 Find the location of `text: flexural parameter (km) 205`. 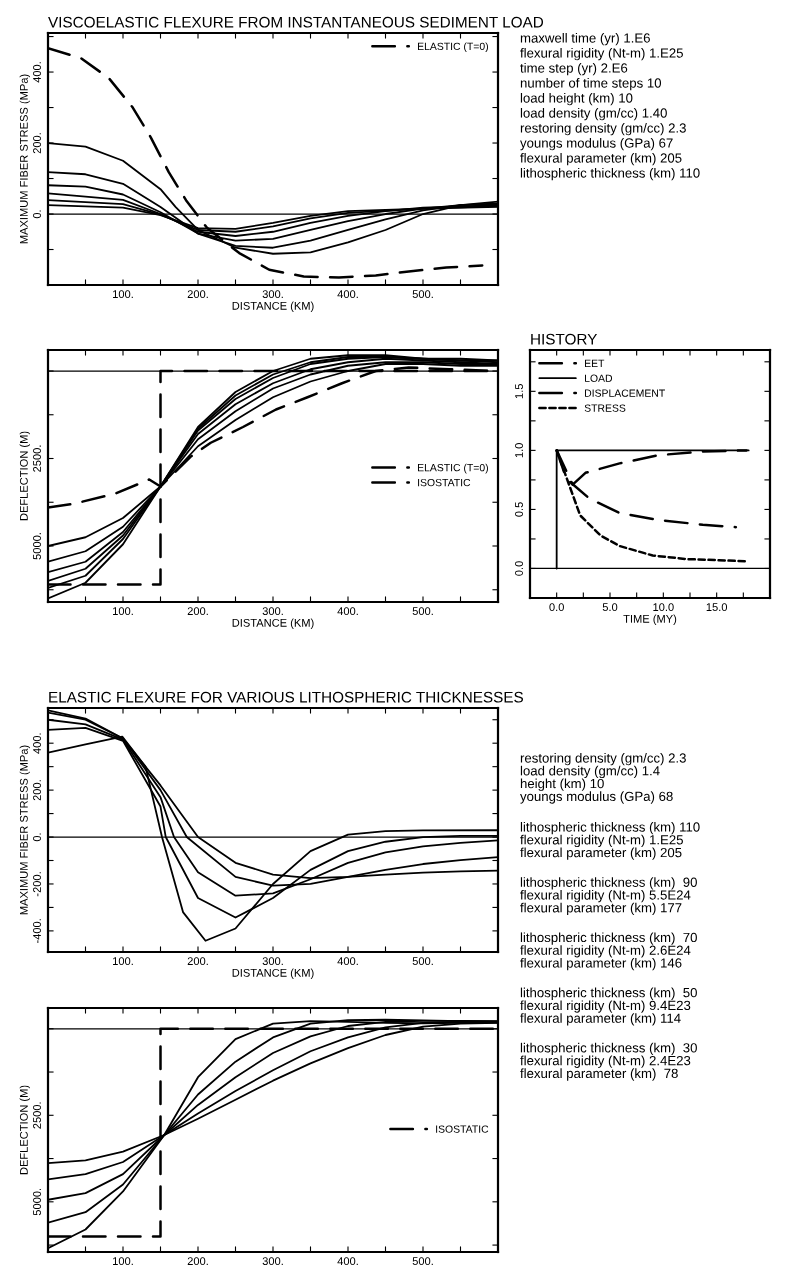

text: flexural parameter (km) 205 is located at coordinates (601, 159).